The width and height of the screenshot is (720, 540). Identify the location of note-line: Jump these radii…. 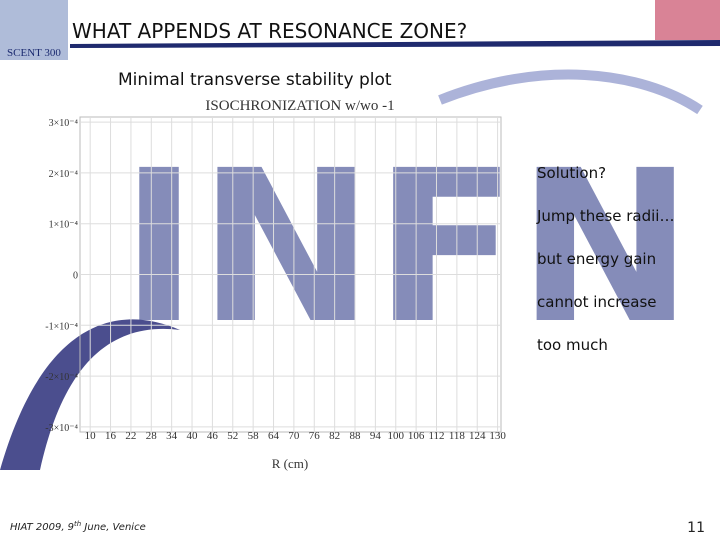
(605, 216).